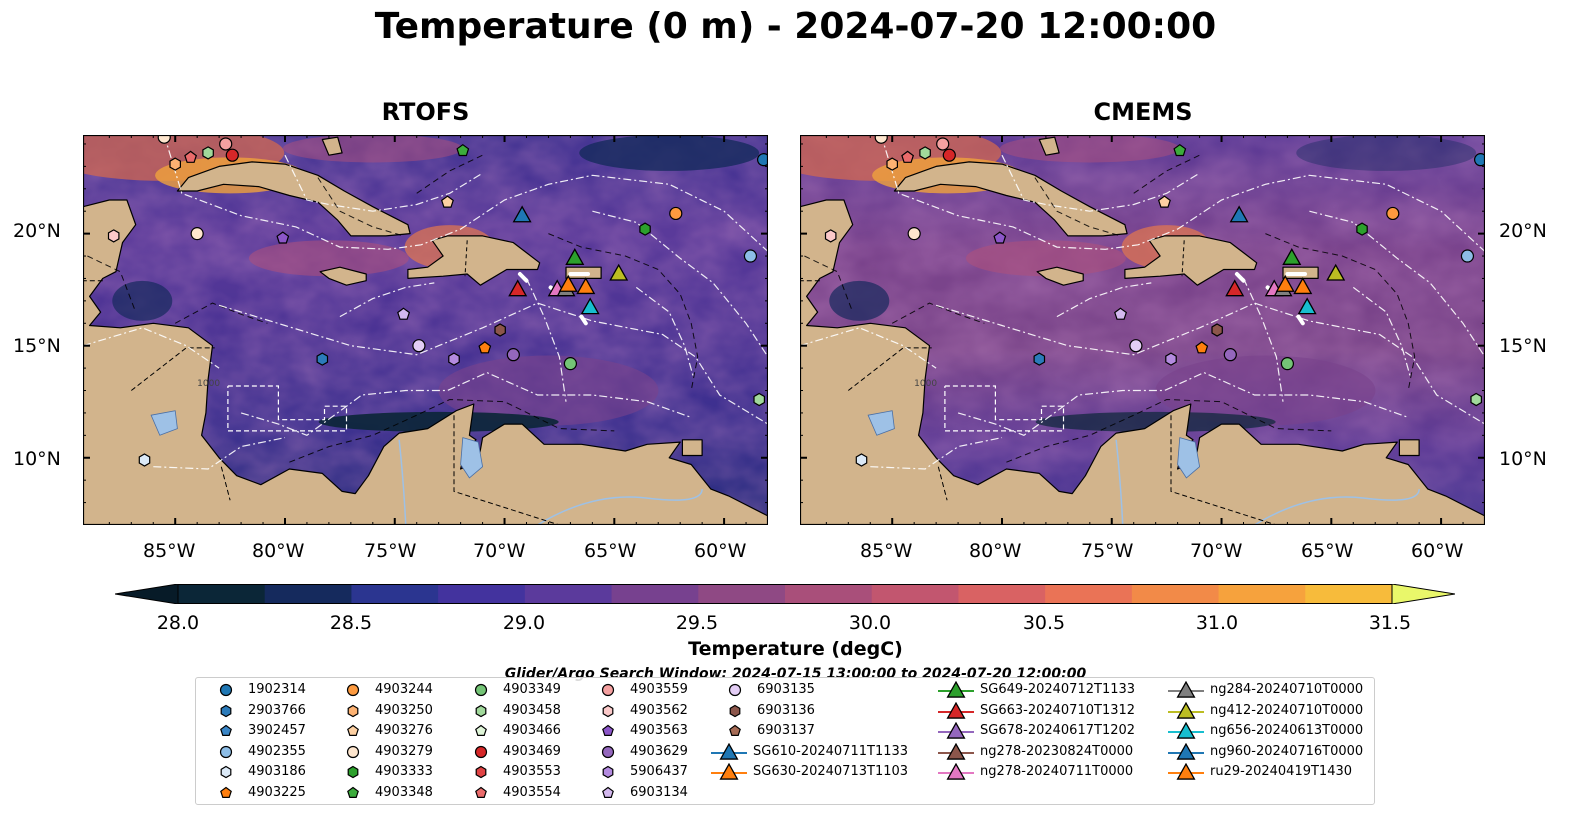 Image resolution: width=1591 pixels, height=829 pixels. Describe the element at coordinates (523, 277) in the screenshot. I see `glider-track` at that location.